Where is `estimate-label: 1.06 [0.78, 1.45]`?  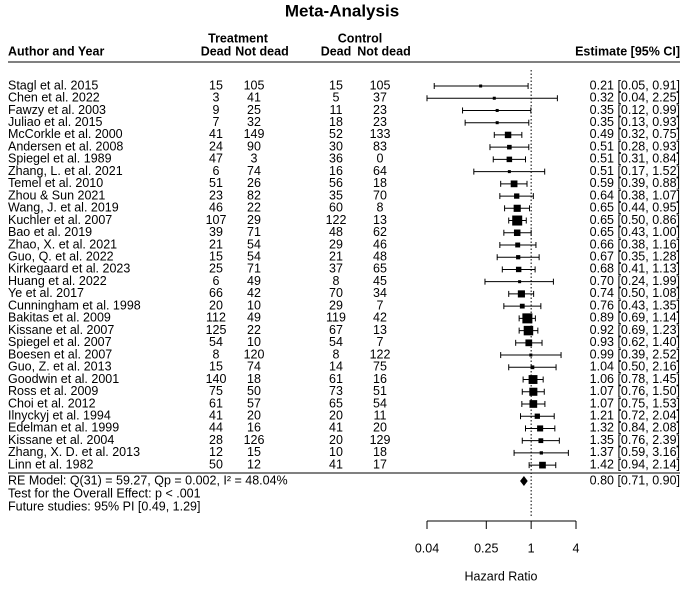
estimate-label: 1.06 [0.78, 1.45] is located at coordinates (635, 379).